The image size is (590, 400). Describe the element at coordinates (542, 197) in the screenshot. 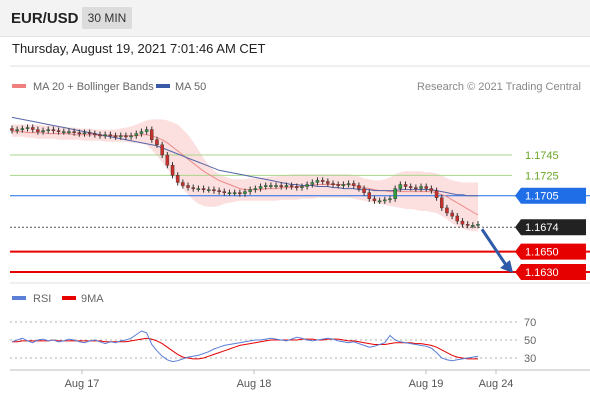

I see `level-label-2: 1.1705` at that location.